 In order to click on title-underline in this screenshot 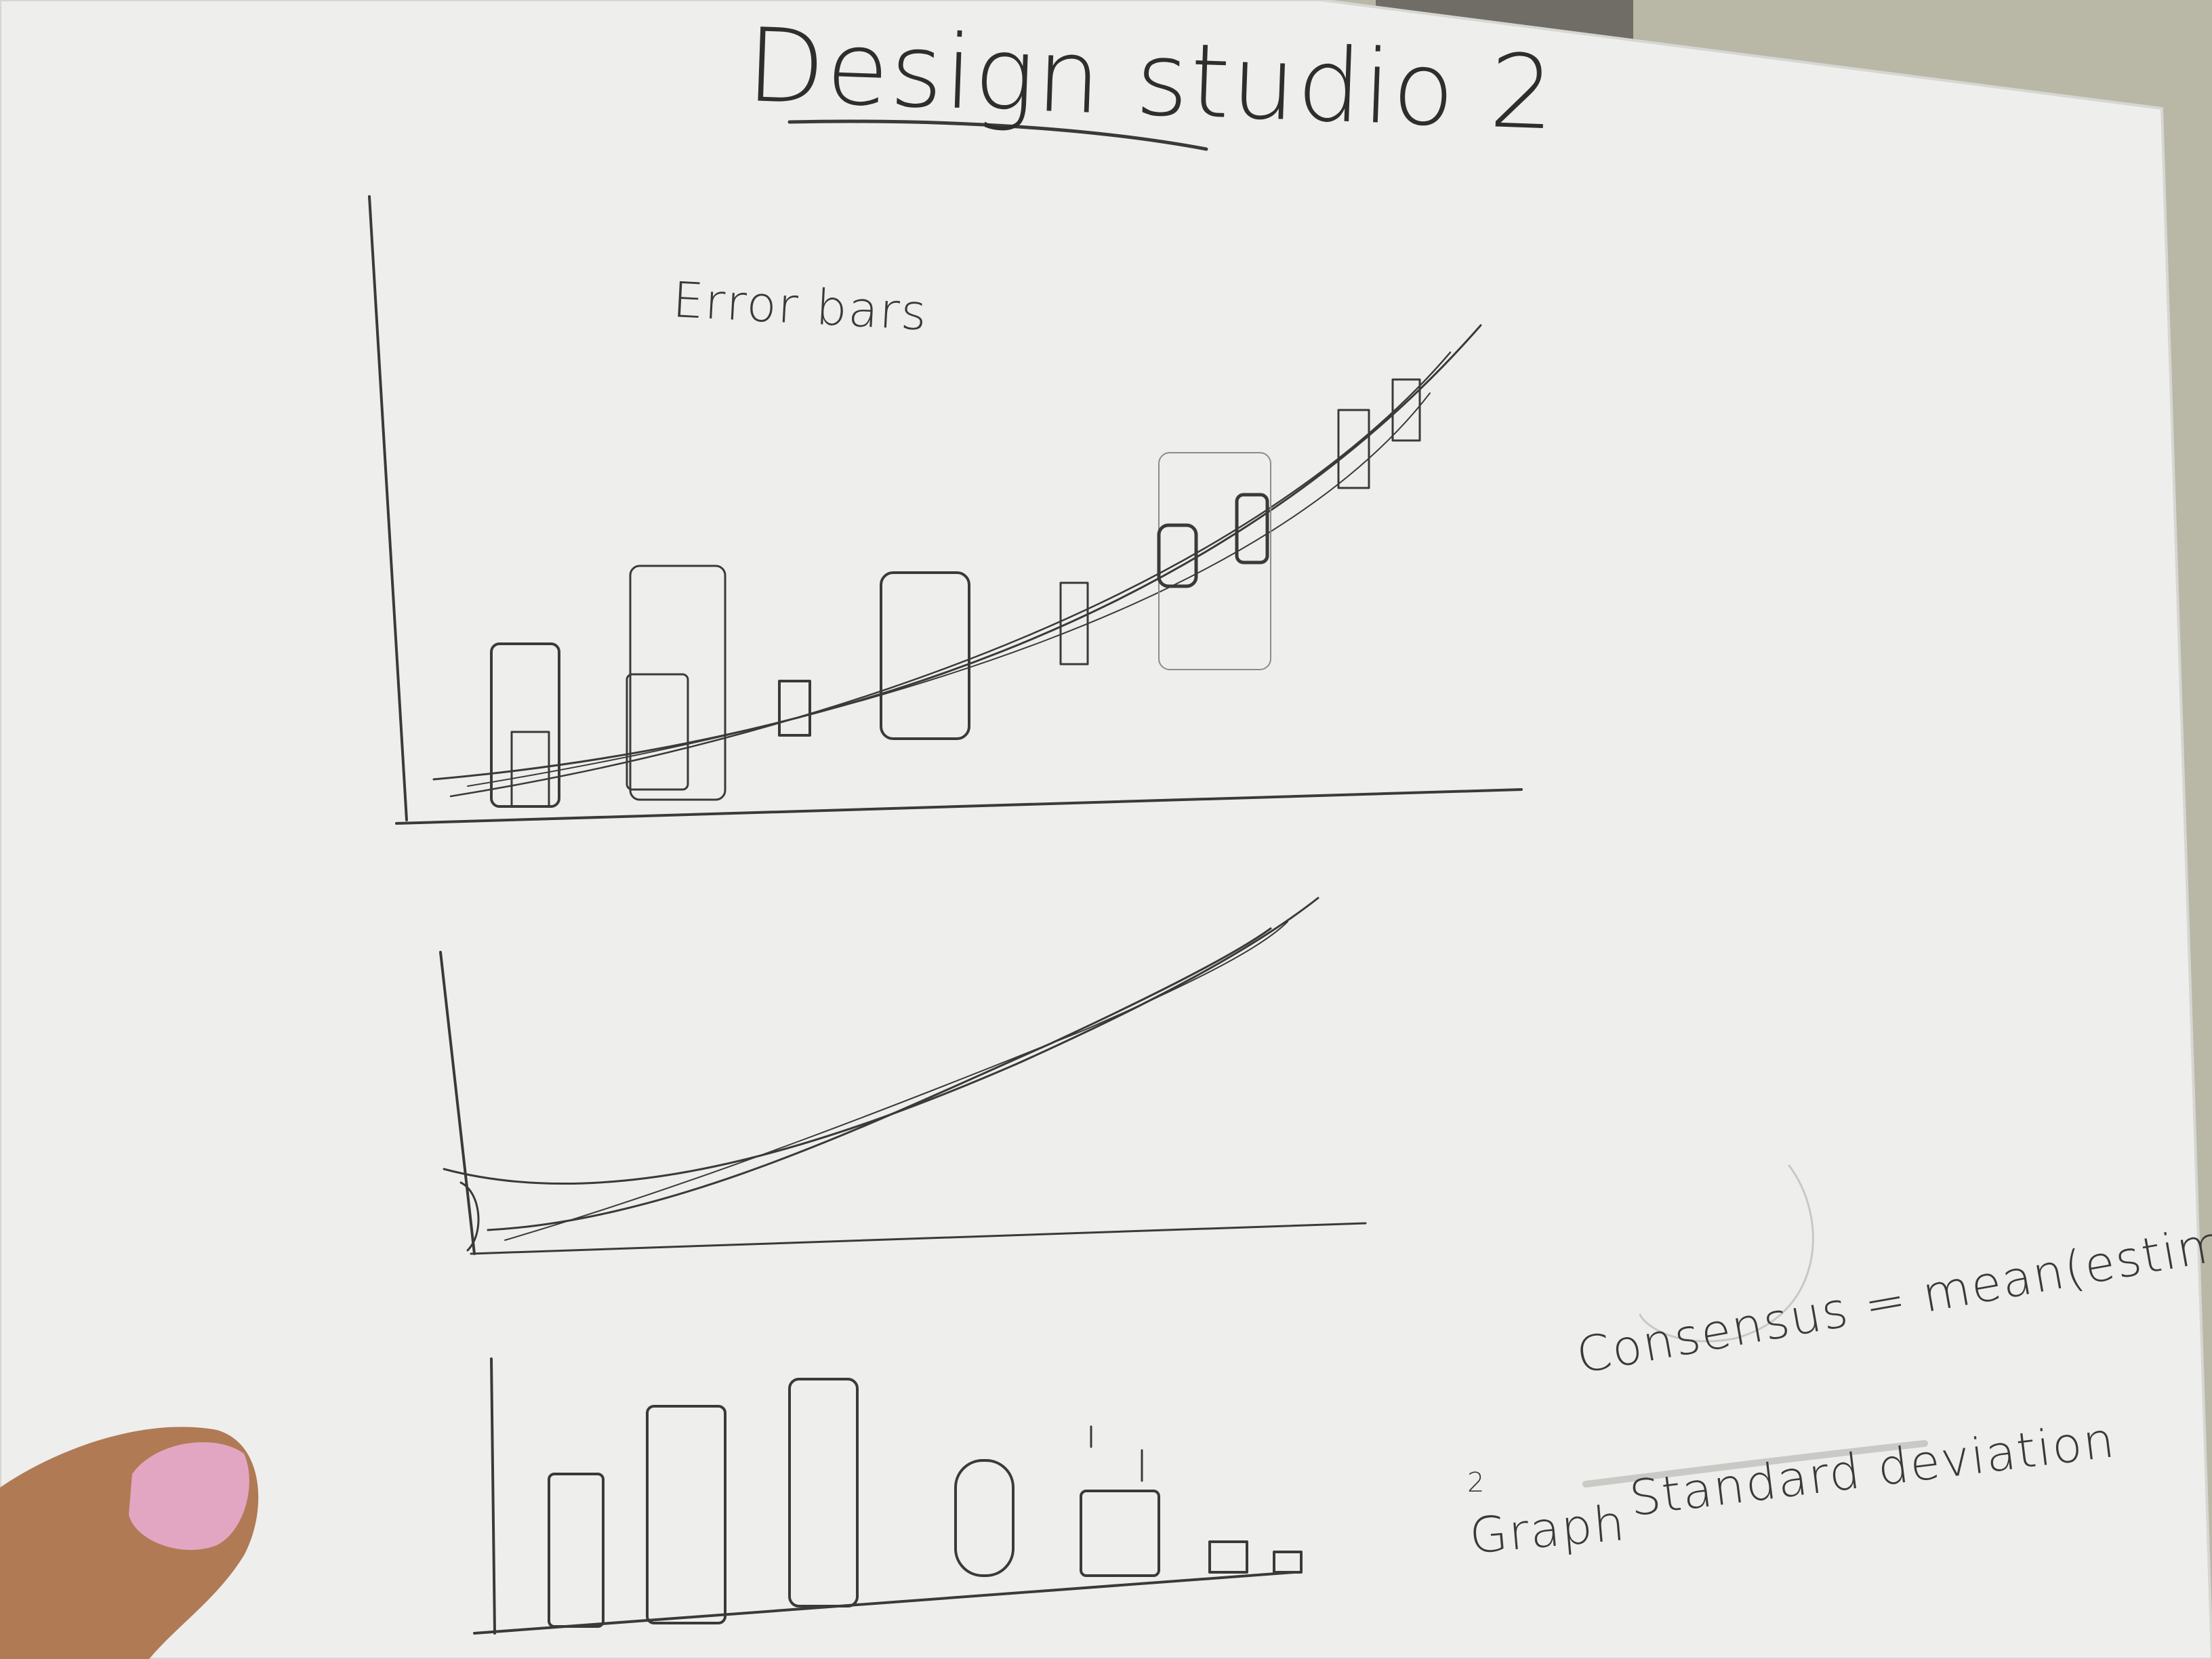, I will do `click(997, 135)`.